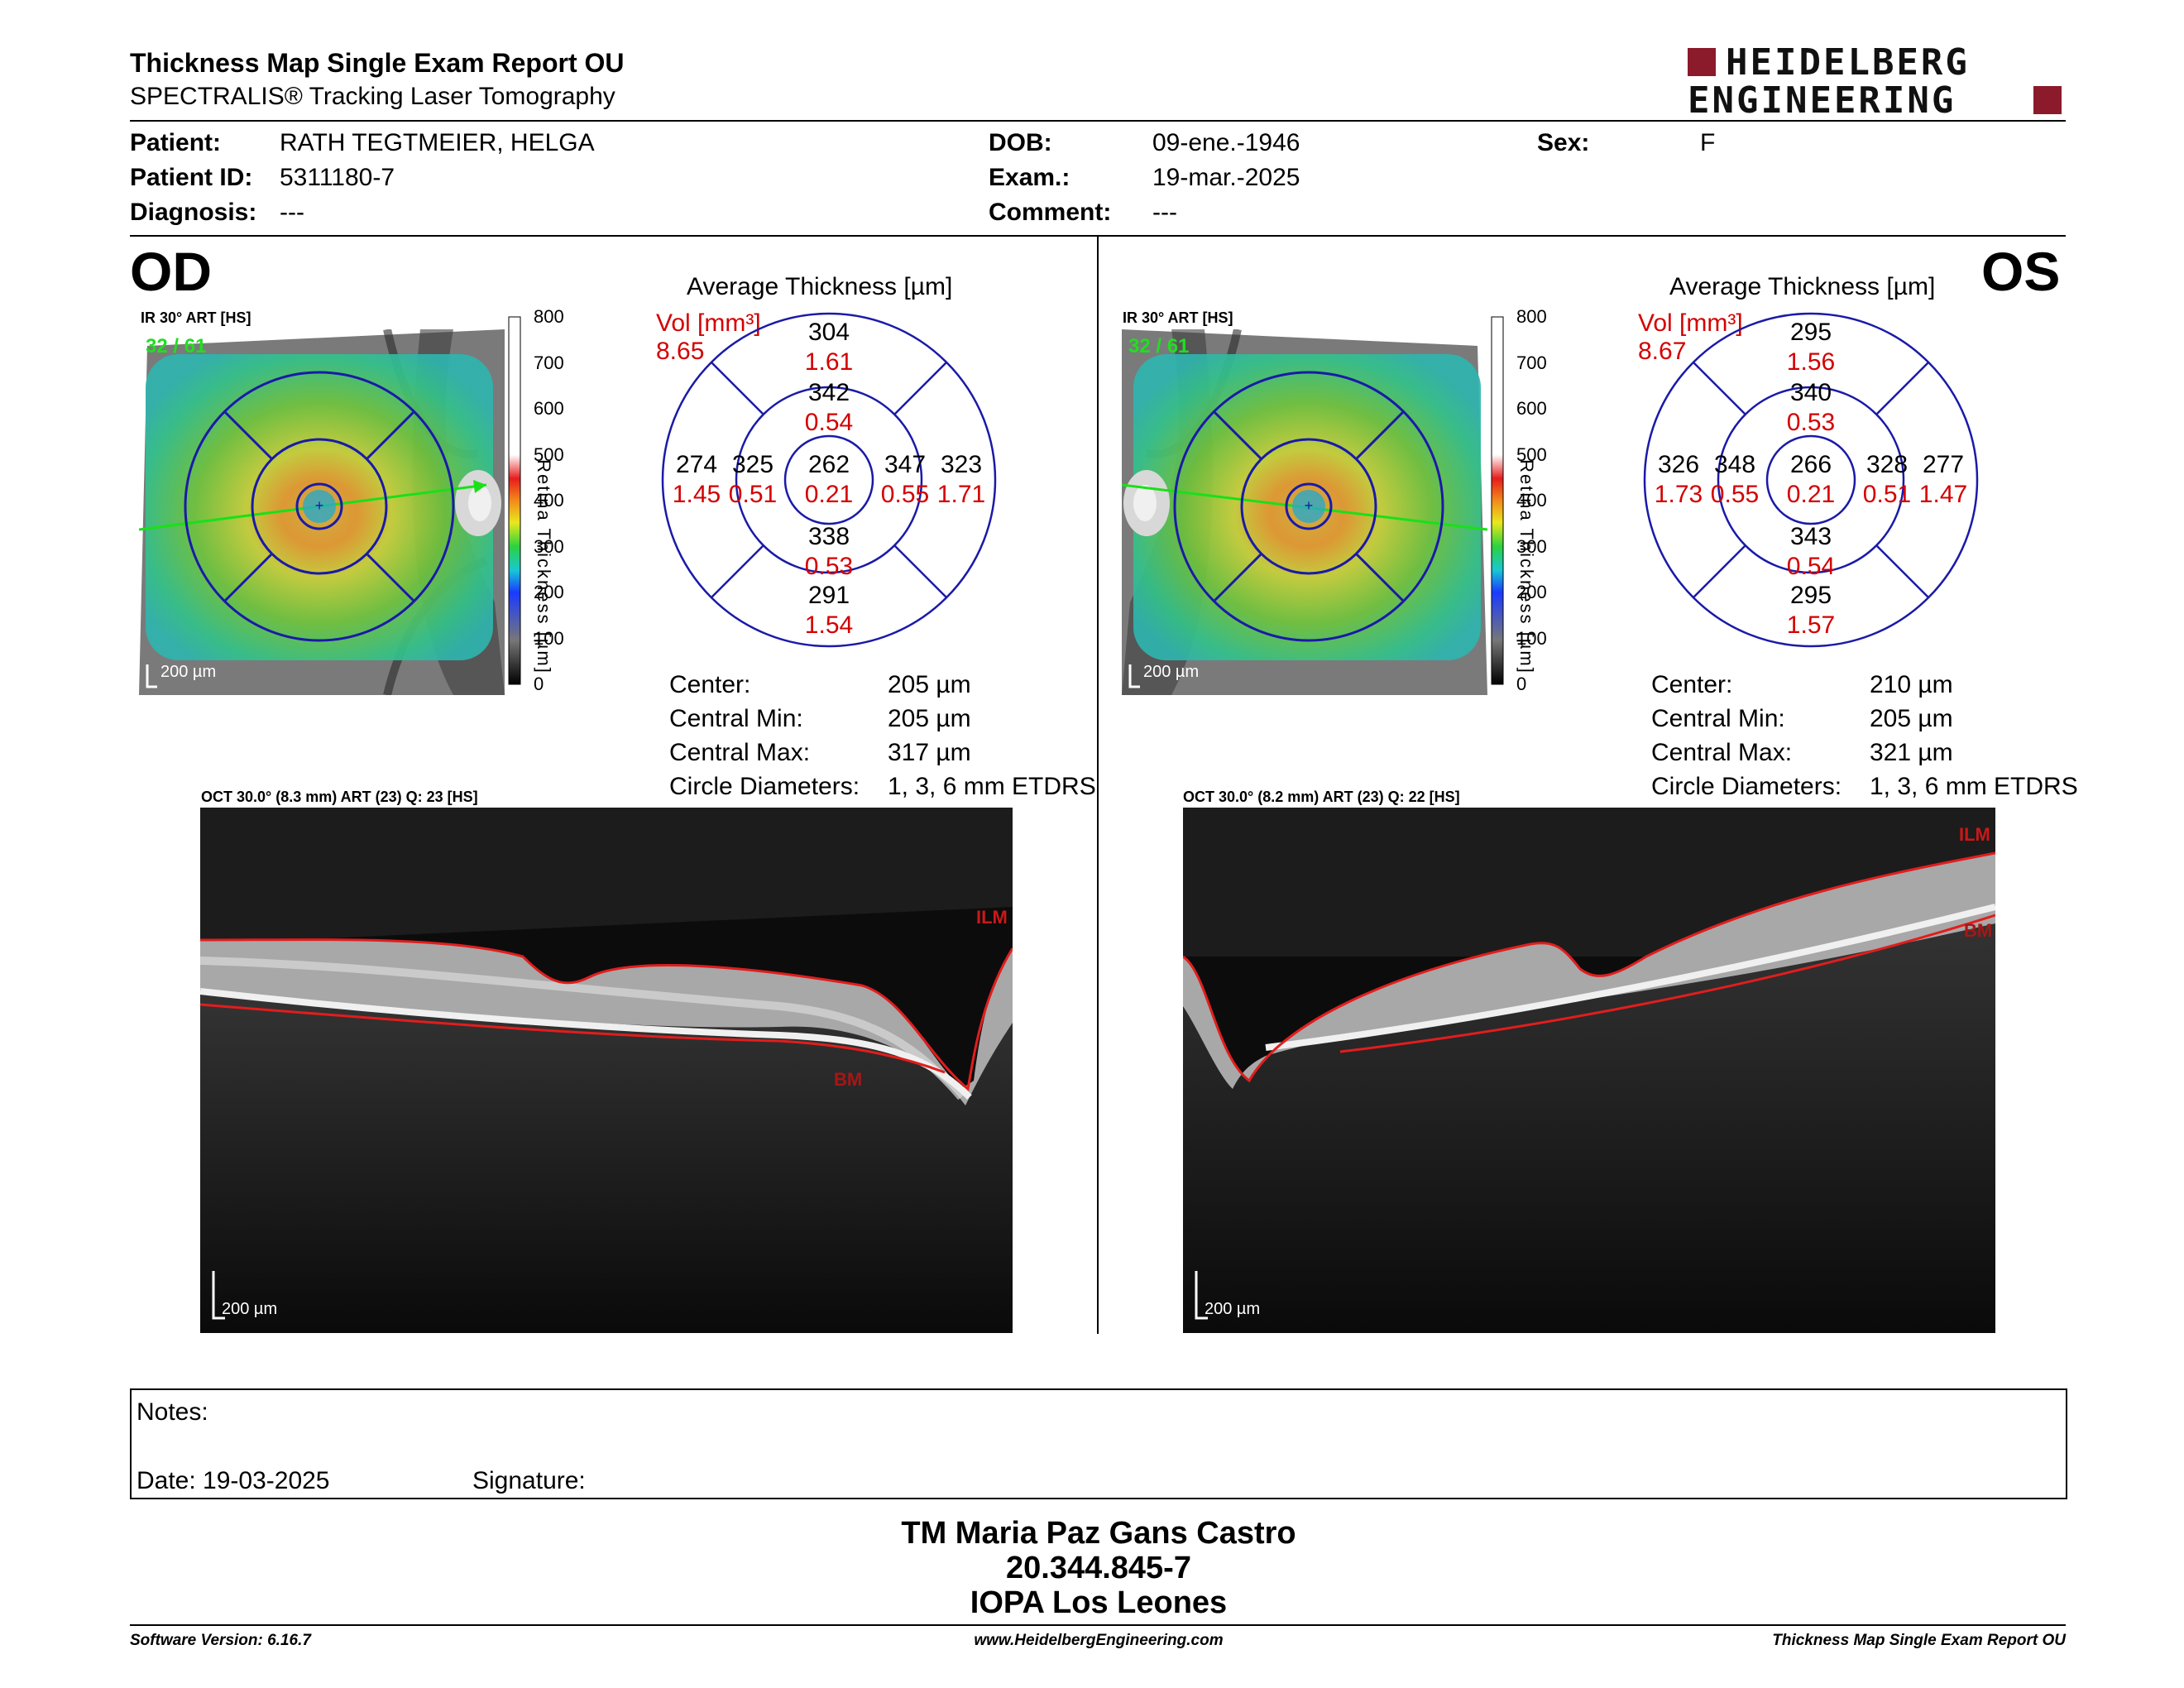 The width and height of the screenshot is (2184, 1688). Describe the element at coordinates (1164, 212) in the screenshot. I see `comment-value: ---` at that location.